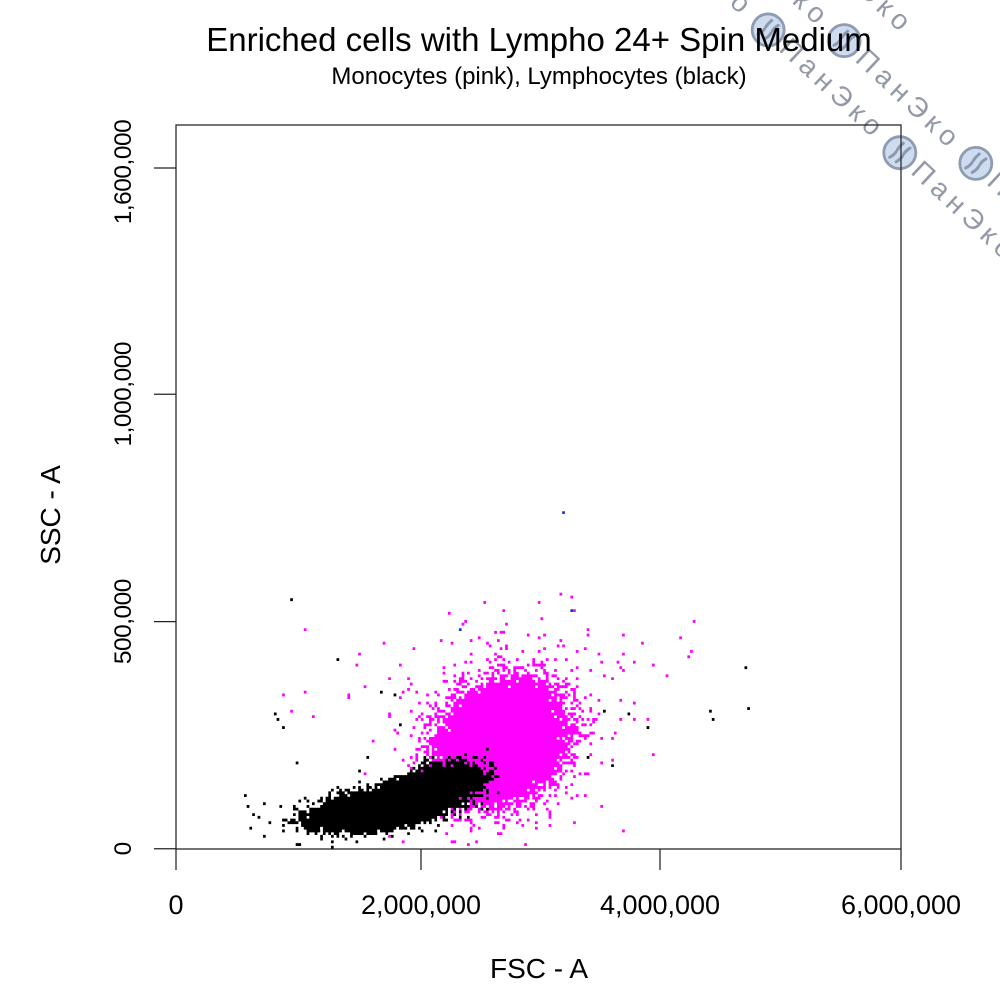 This screenshot has width=1000, height=1000. Describe the element at coordinates (901, 905) in the screenshot. I see `svg-text: 6,000,000` at that location.